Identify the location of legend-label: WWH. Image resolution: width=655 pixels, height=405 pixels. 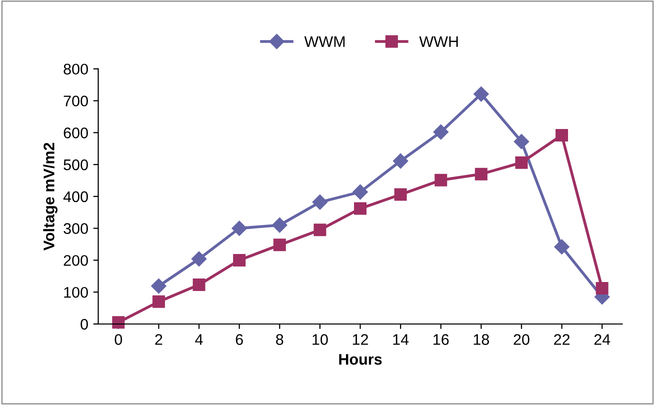
(438, 41).